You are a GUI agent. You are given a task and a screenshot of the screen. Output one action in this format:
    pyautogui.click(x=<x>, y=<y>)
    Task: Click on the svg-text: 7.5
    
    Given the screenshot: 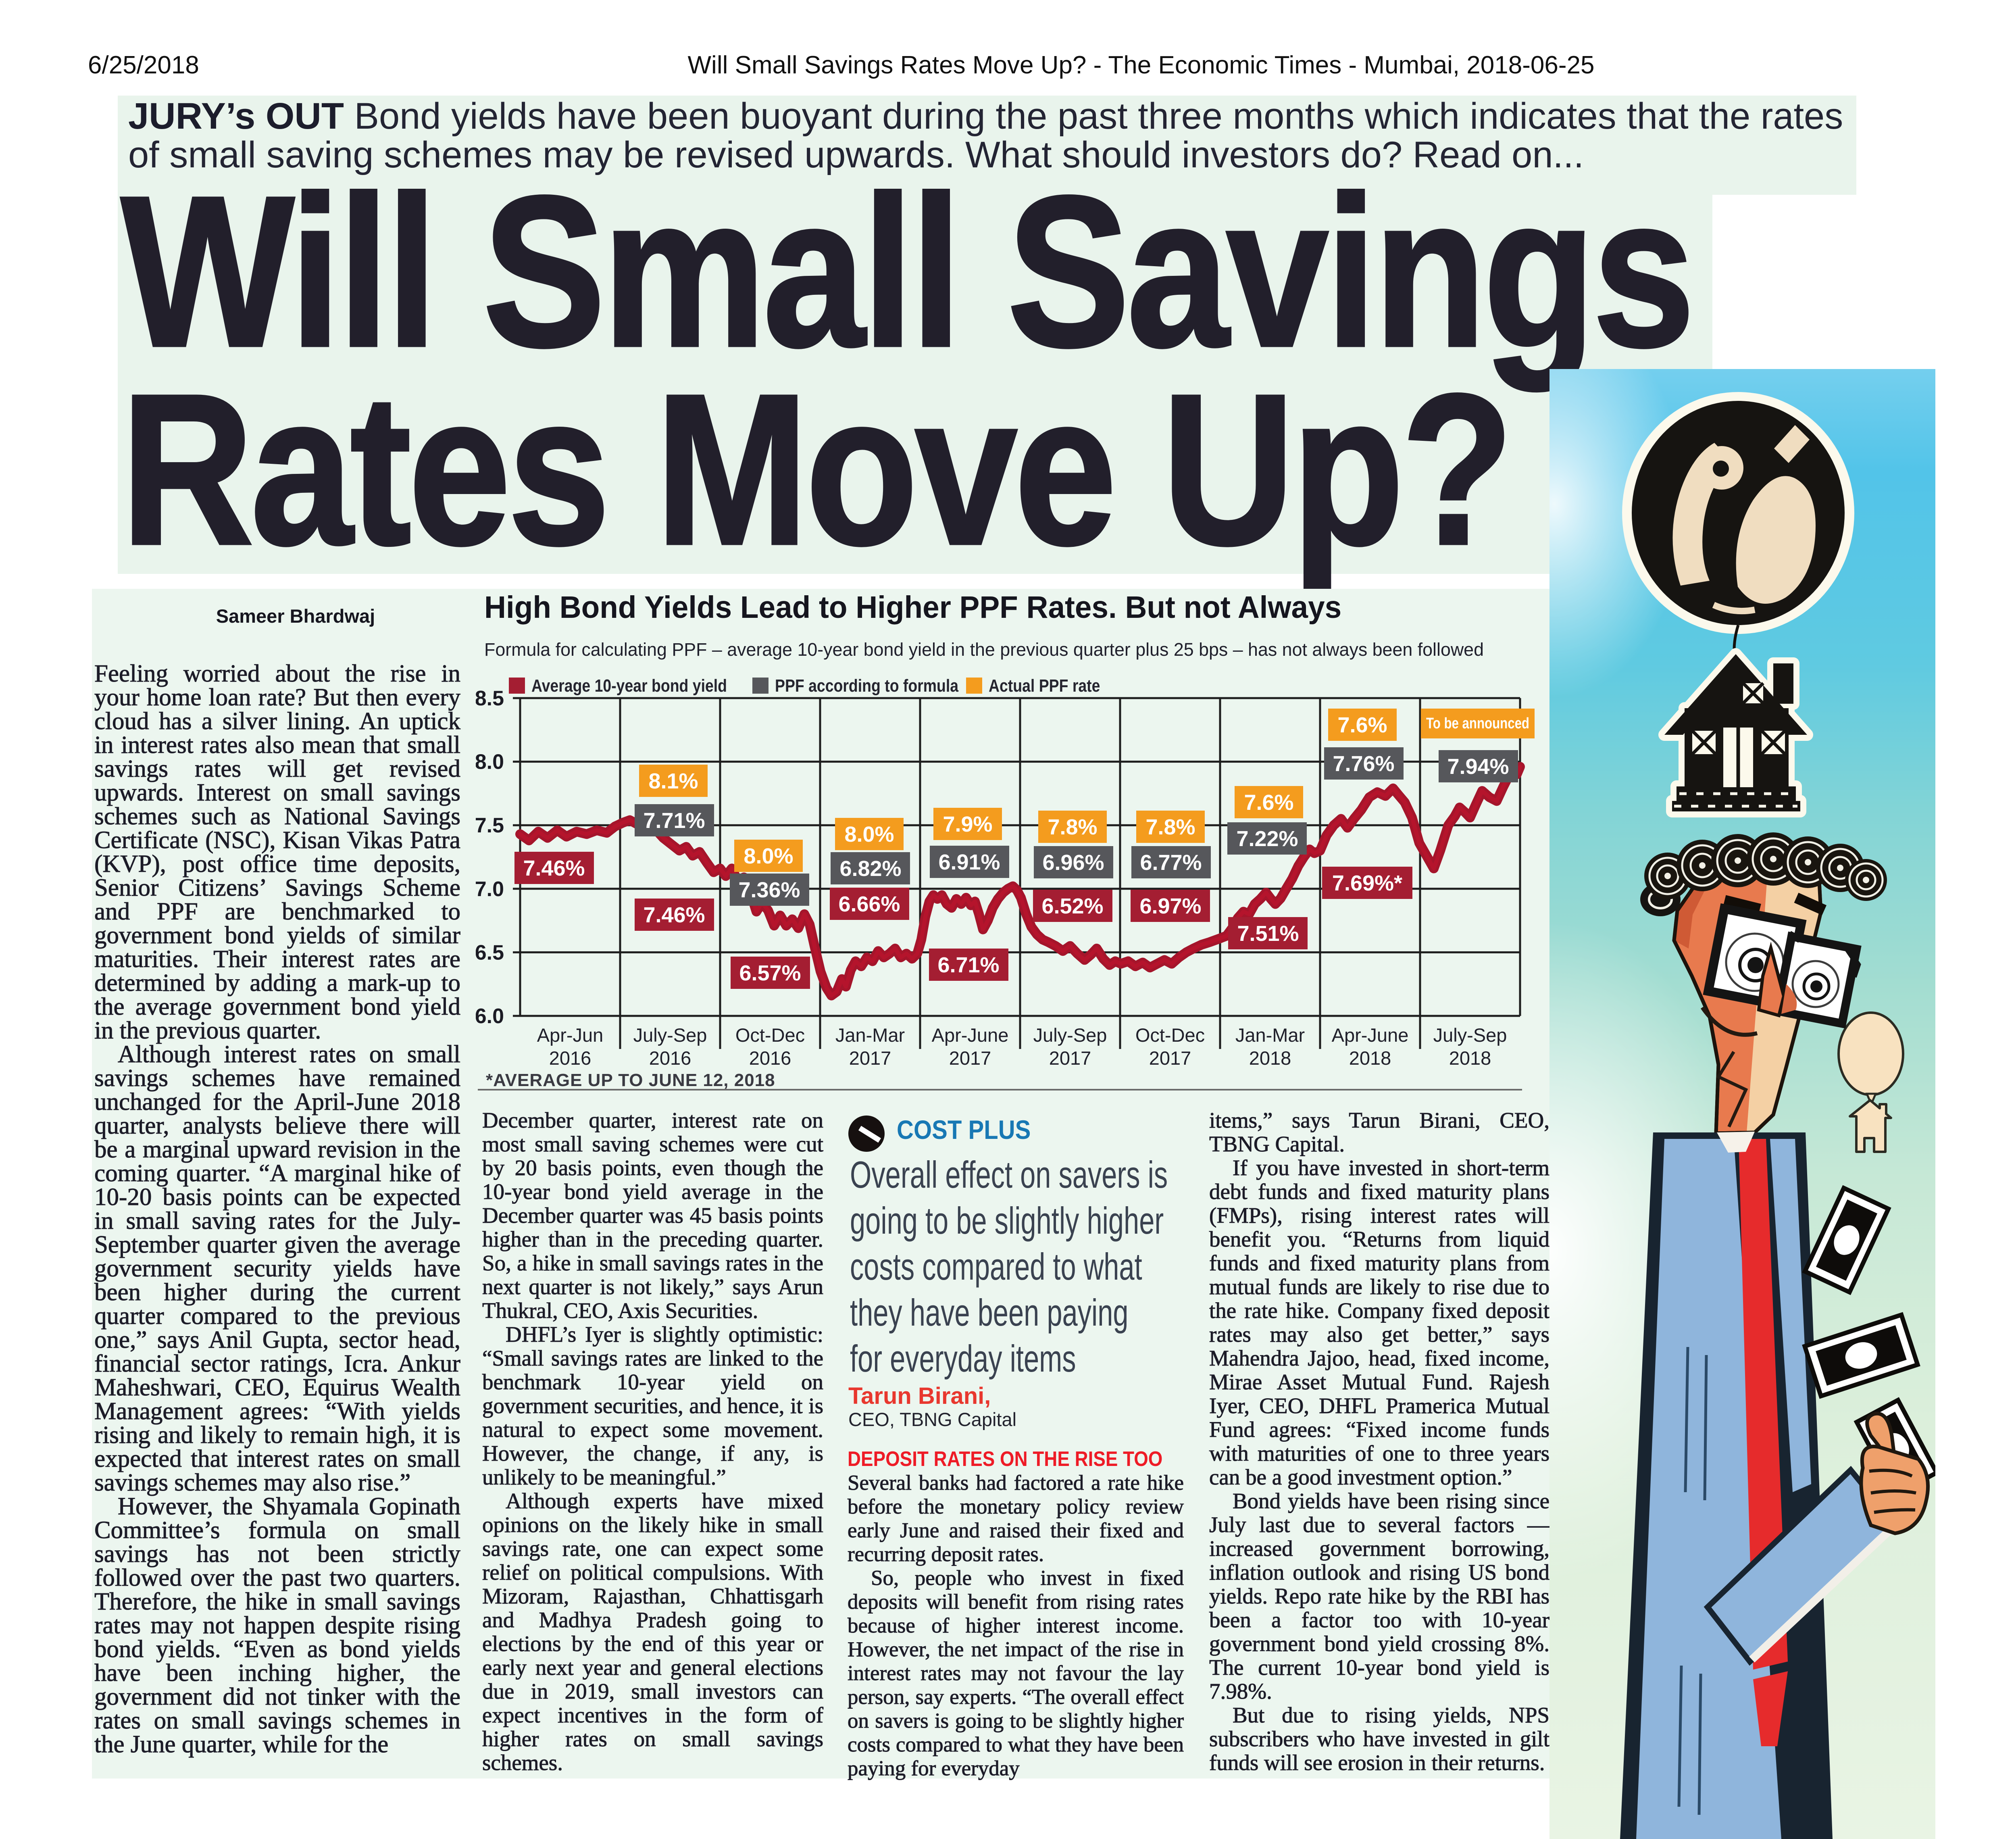 What is the action you would take?
    pyautogui.click(x=490, y=825)
    